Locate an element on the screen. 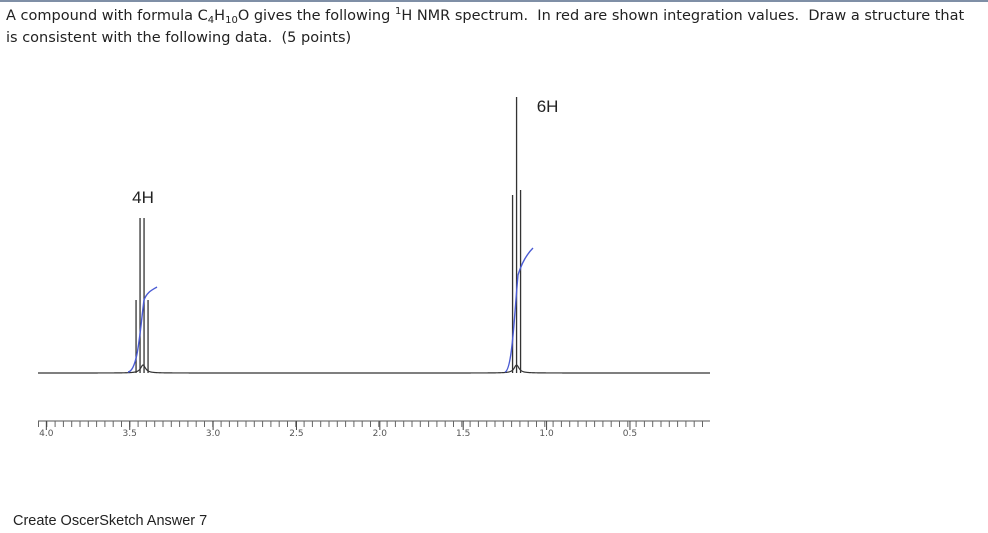 This screenshot has width=988, height=533. x-tick-label: 1.5 is located at coordinates (463, 434).